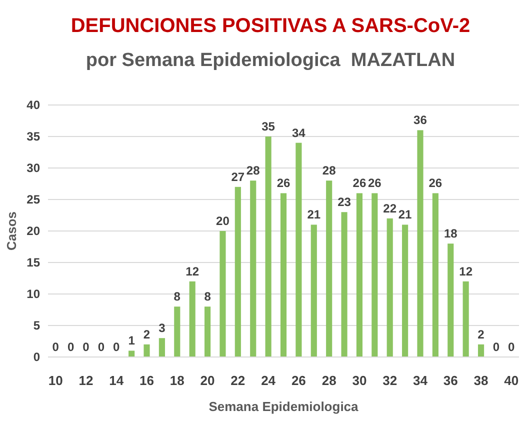  I want to click on data-label: 34, so click(299, 133).